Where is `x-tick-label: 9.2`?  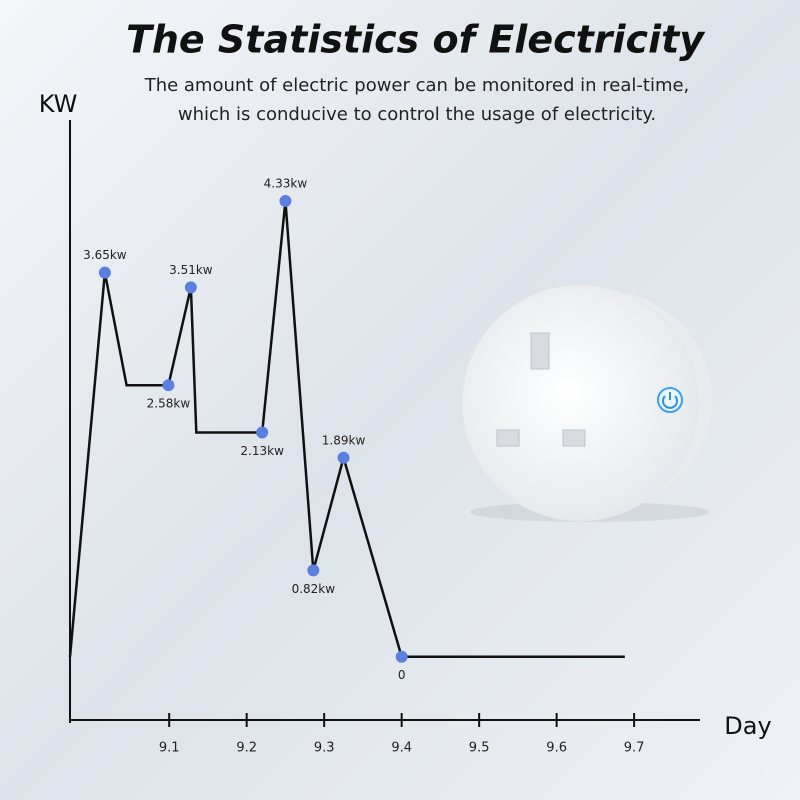
x-tick-label: 9.2 is located at coordinates (246, 748).